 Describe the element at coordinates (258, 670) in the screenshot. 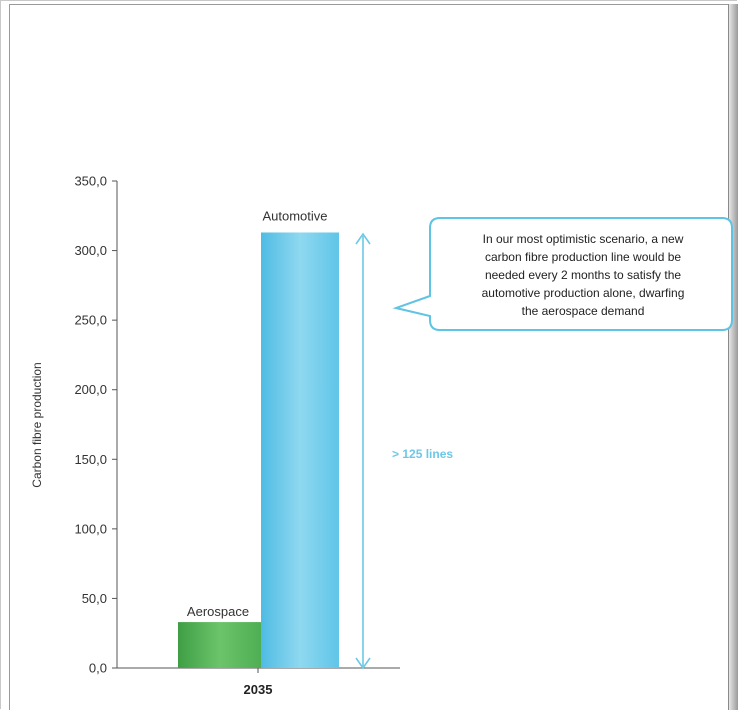

I see `x-axis` at that location.